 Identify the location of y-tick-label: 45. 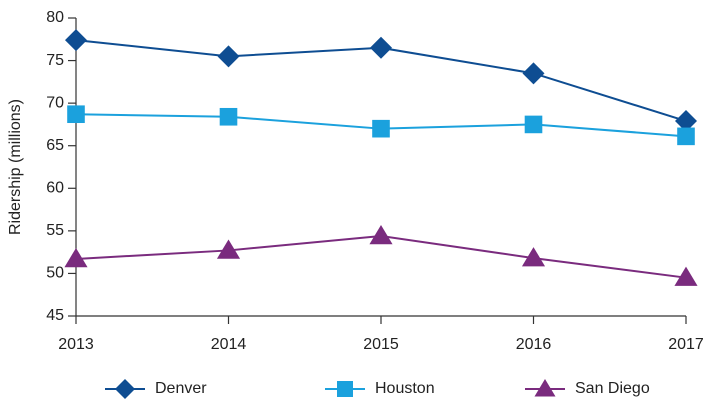
(55, 315).